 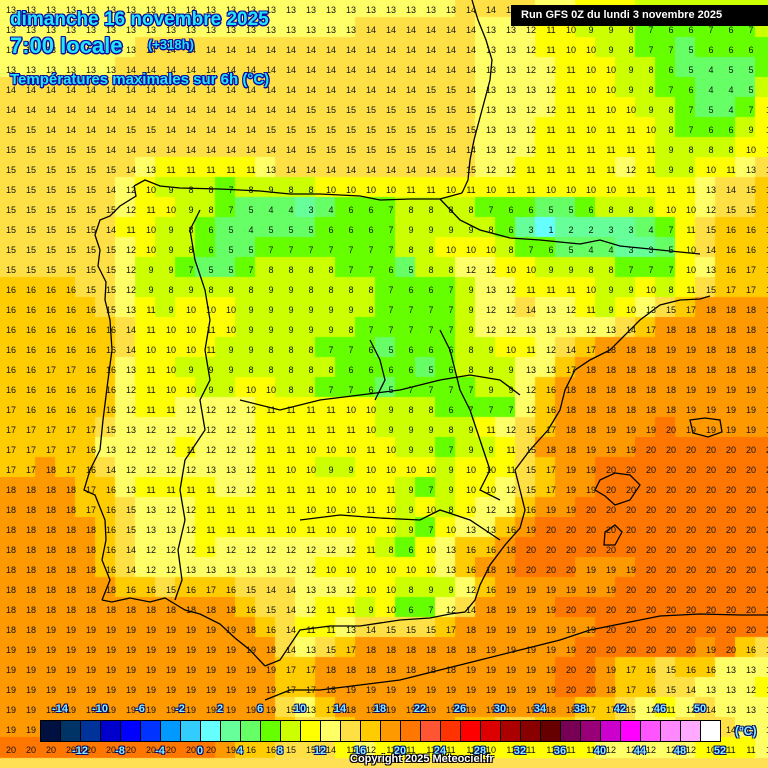 I want to click on legend-tick-bottom: 32, so click(x=520, y=751).